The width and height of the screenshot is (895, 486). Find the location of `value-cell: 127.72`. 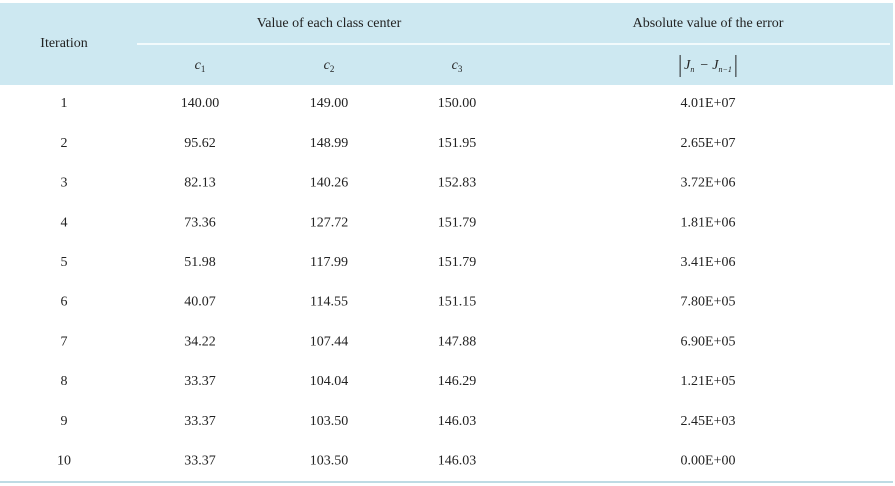

value-cell: 127.72 is located at coordinates (329, 222).